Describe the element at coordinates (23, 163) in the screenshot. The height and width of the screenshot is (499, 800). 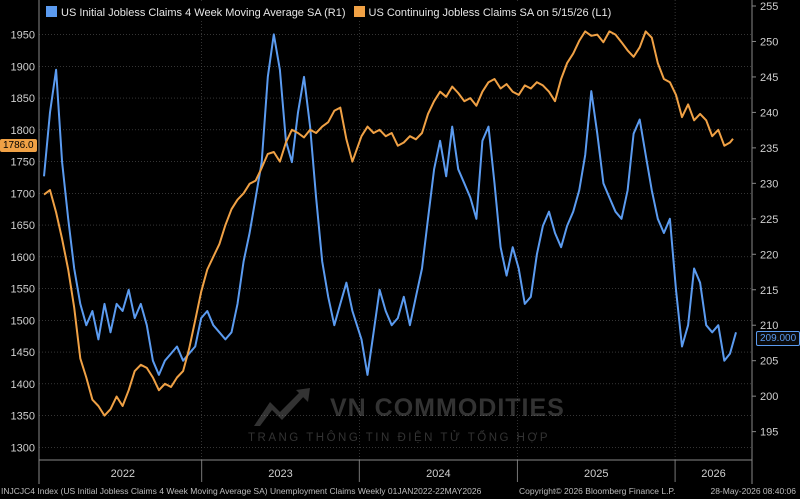
I see `left-axis-tick-label: 1750` at that location.